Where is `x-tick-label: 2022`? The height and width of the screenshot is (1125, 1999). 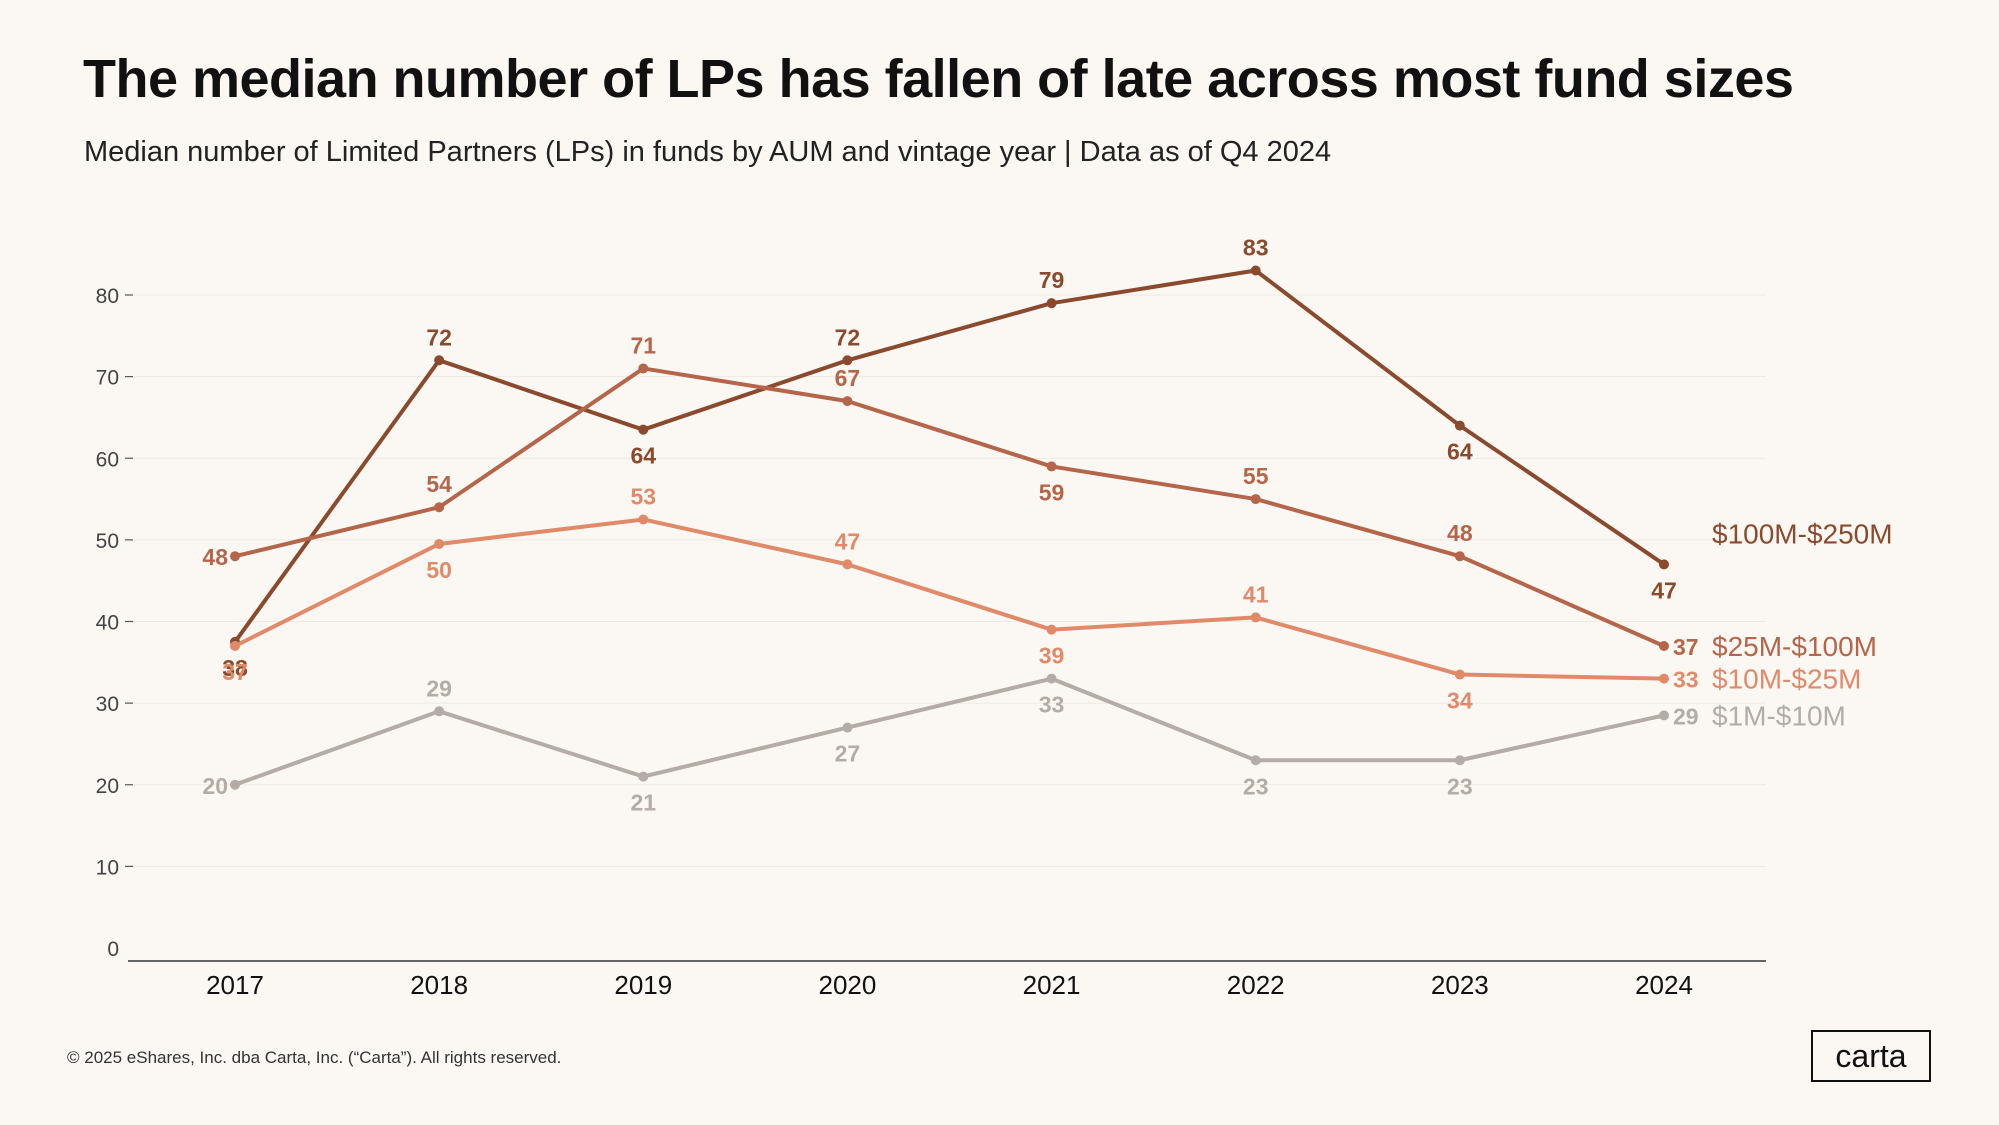 x-tick-label: 2022 is located at coordinates (1256, 985).